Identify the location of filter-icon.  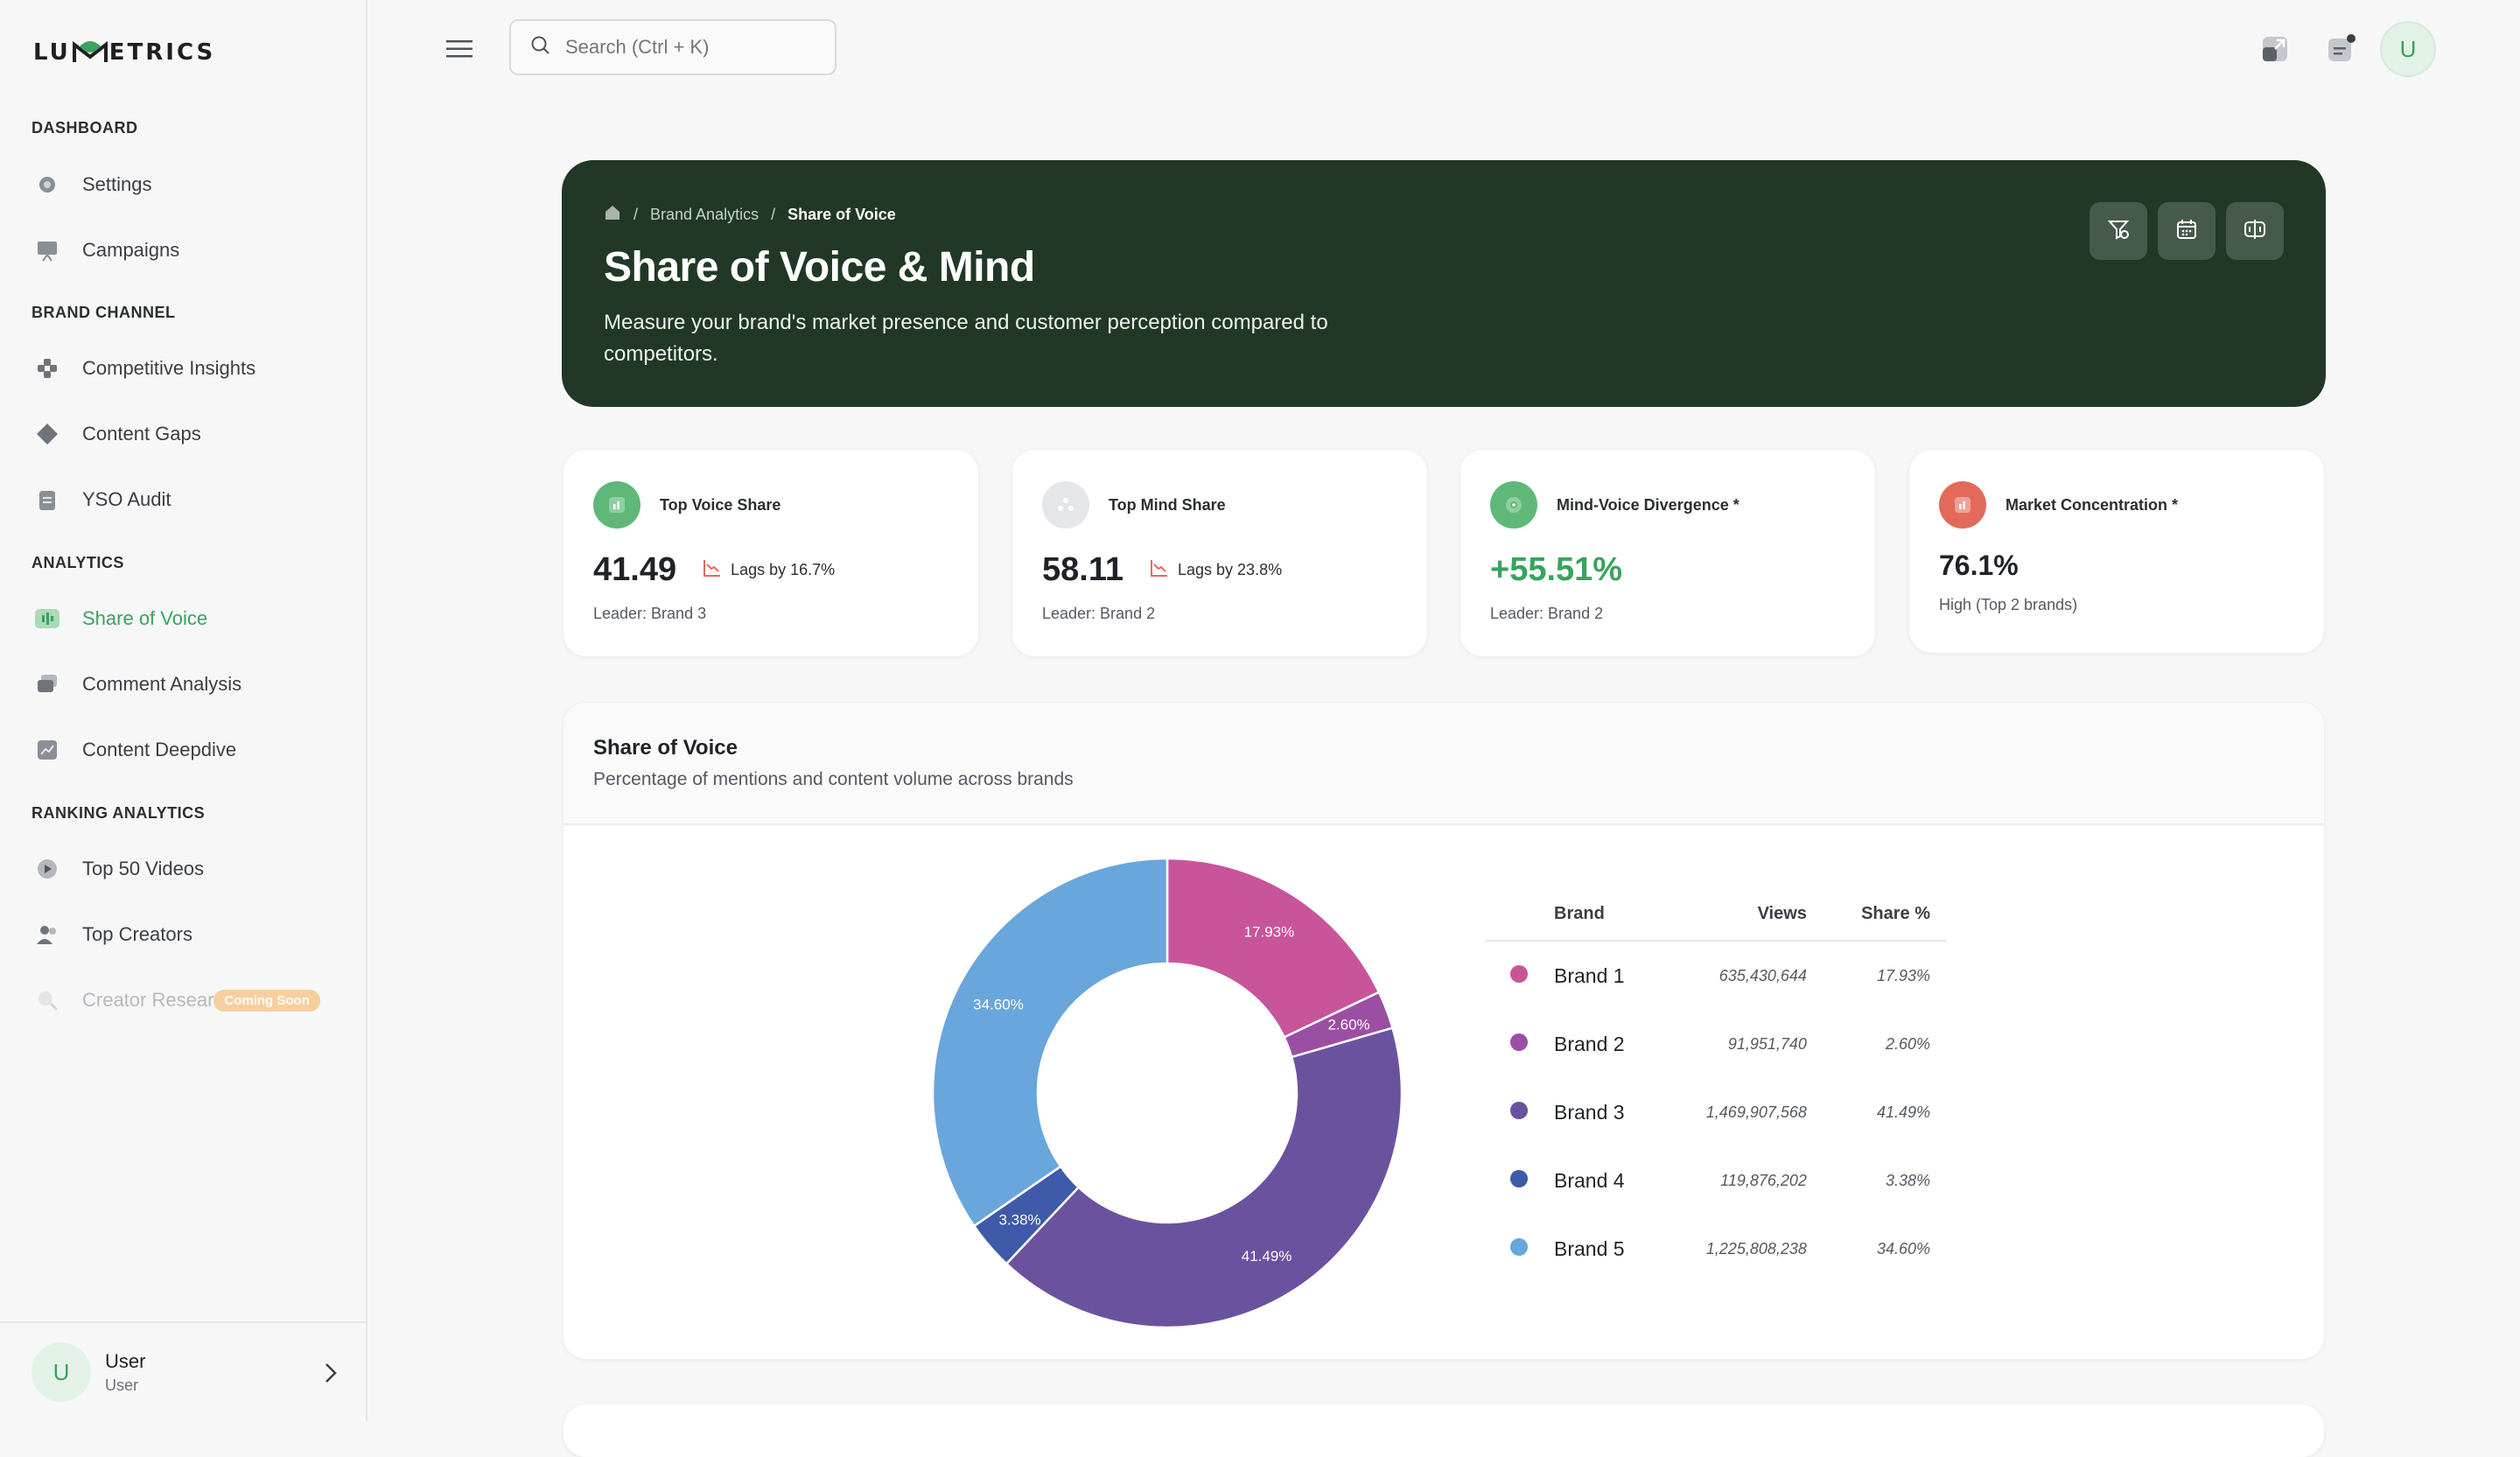
(2118, 231).